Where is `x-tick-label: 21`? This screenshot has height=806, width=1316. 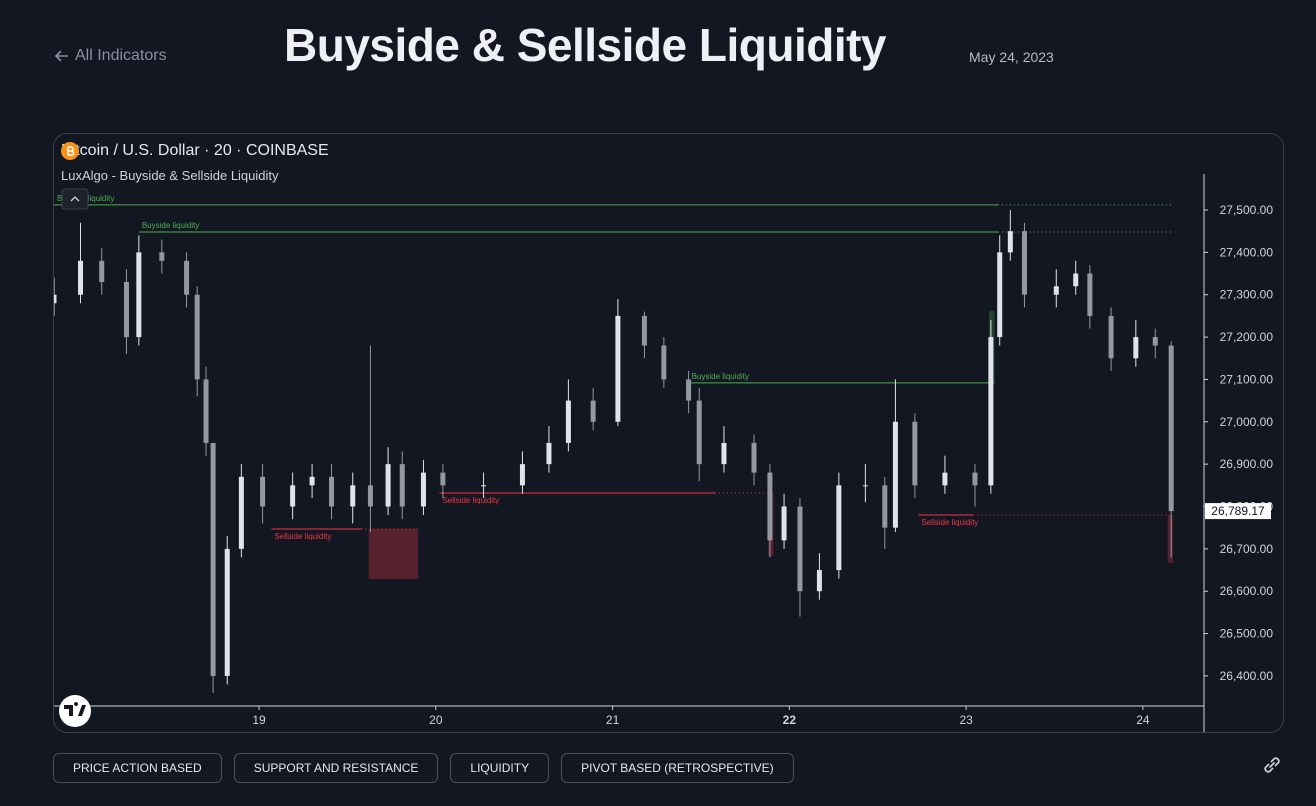
x-tick-label: 21 is located at coordinates (613, 720).